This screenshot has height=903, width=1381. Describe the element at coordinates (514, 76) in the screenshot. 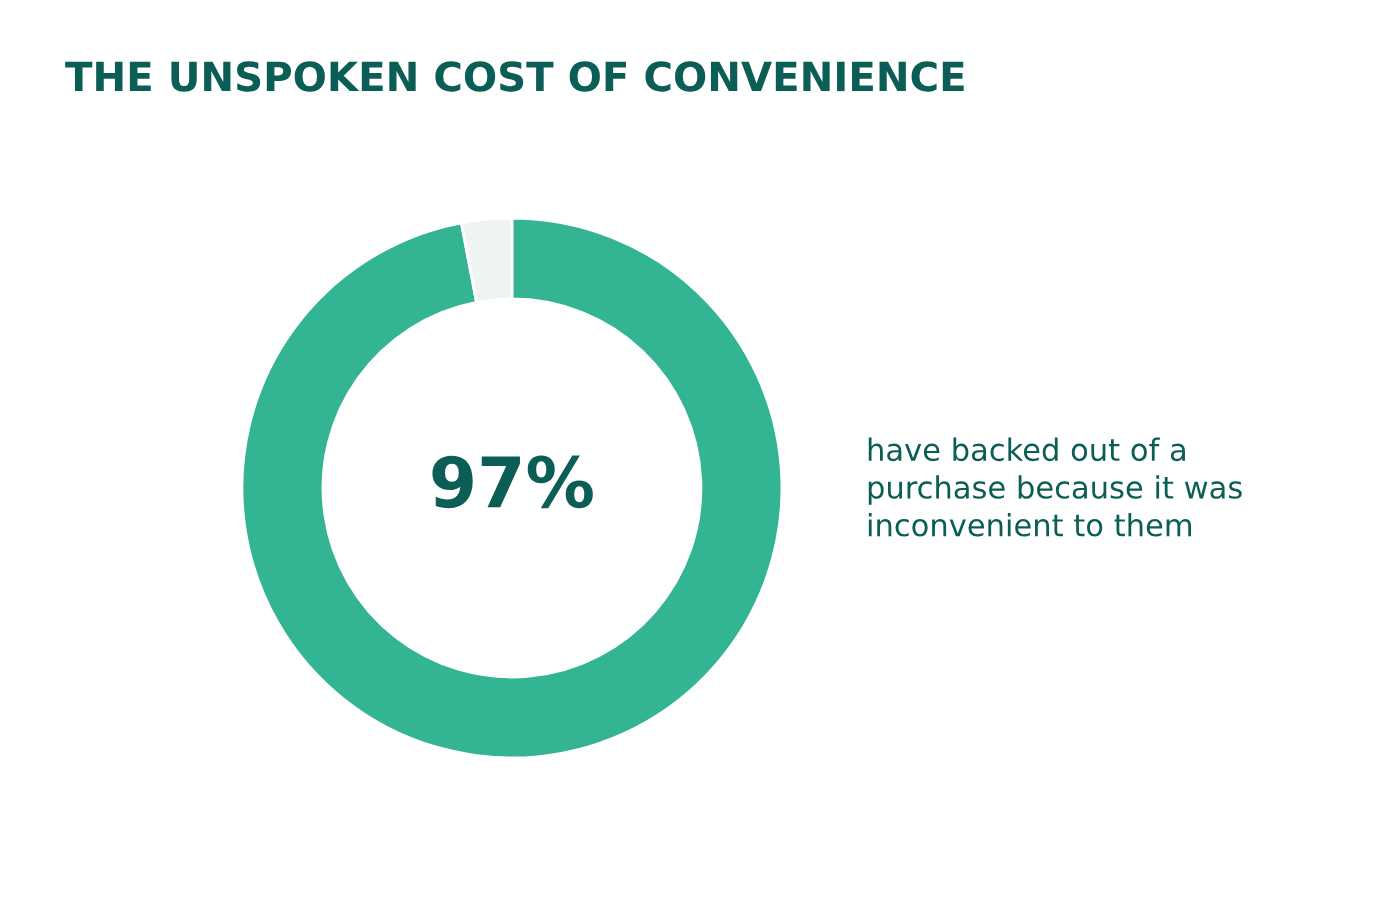

I see `chart-title: THE UNSPOKEN COST OF CONVENIENCE` at that location.